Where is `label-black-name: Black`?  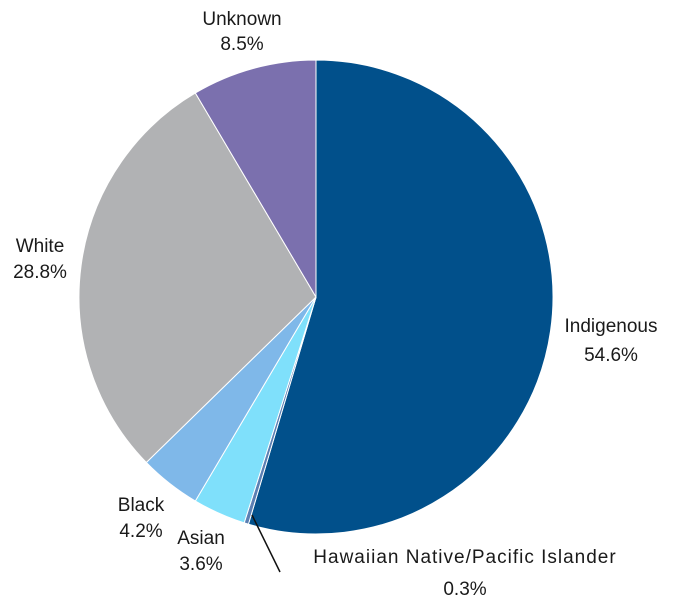
label-black-name: Black is located at coordinates (141, 505).